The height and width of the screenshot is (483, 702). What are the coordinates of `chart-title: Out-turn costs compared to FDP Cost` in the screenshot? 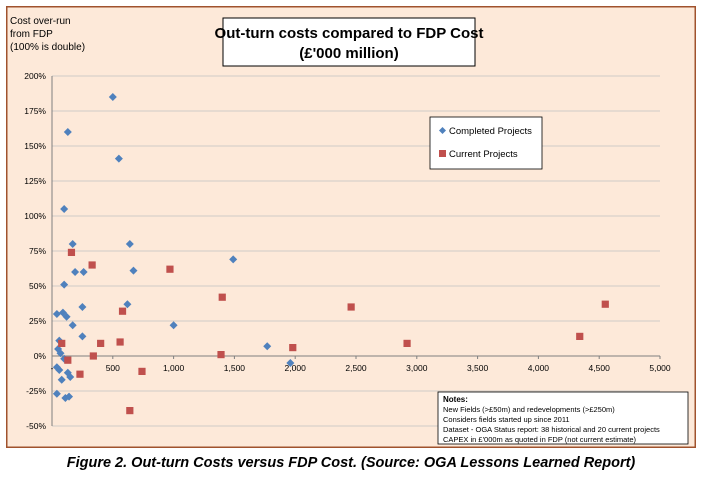 It's located at (349, 33).